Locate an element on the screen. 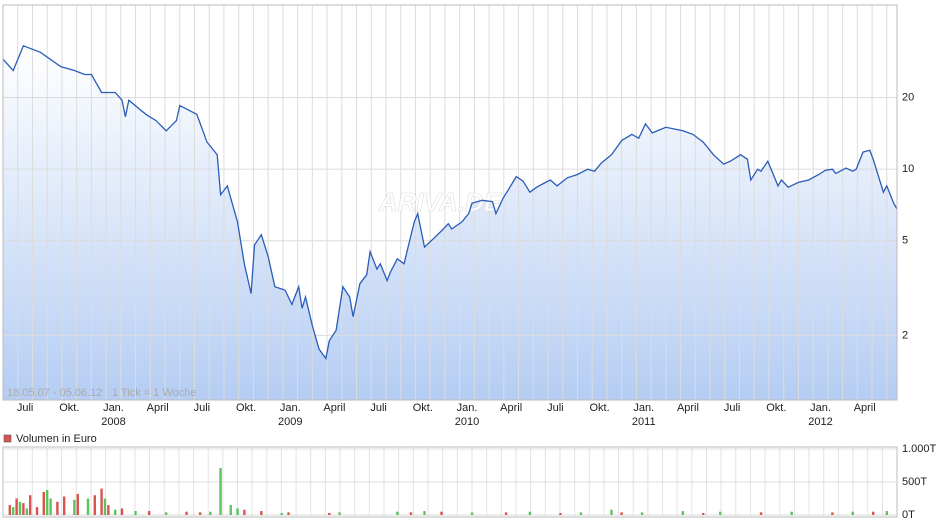 Image resolution: width=940 pixels, height=531 pixels. range-note: 18.05.07 - 05.06.12 is located at coordinates (54, 393).